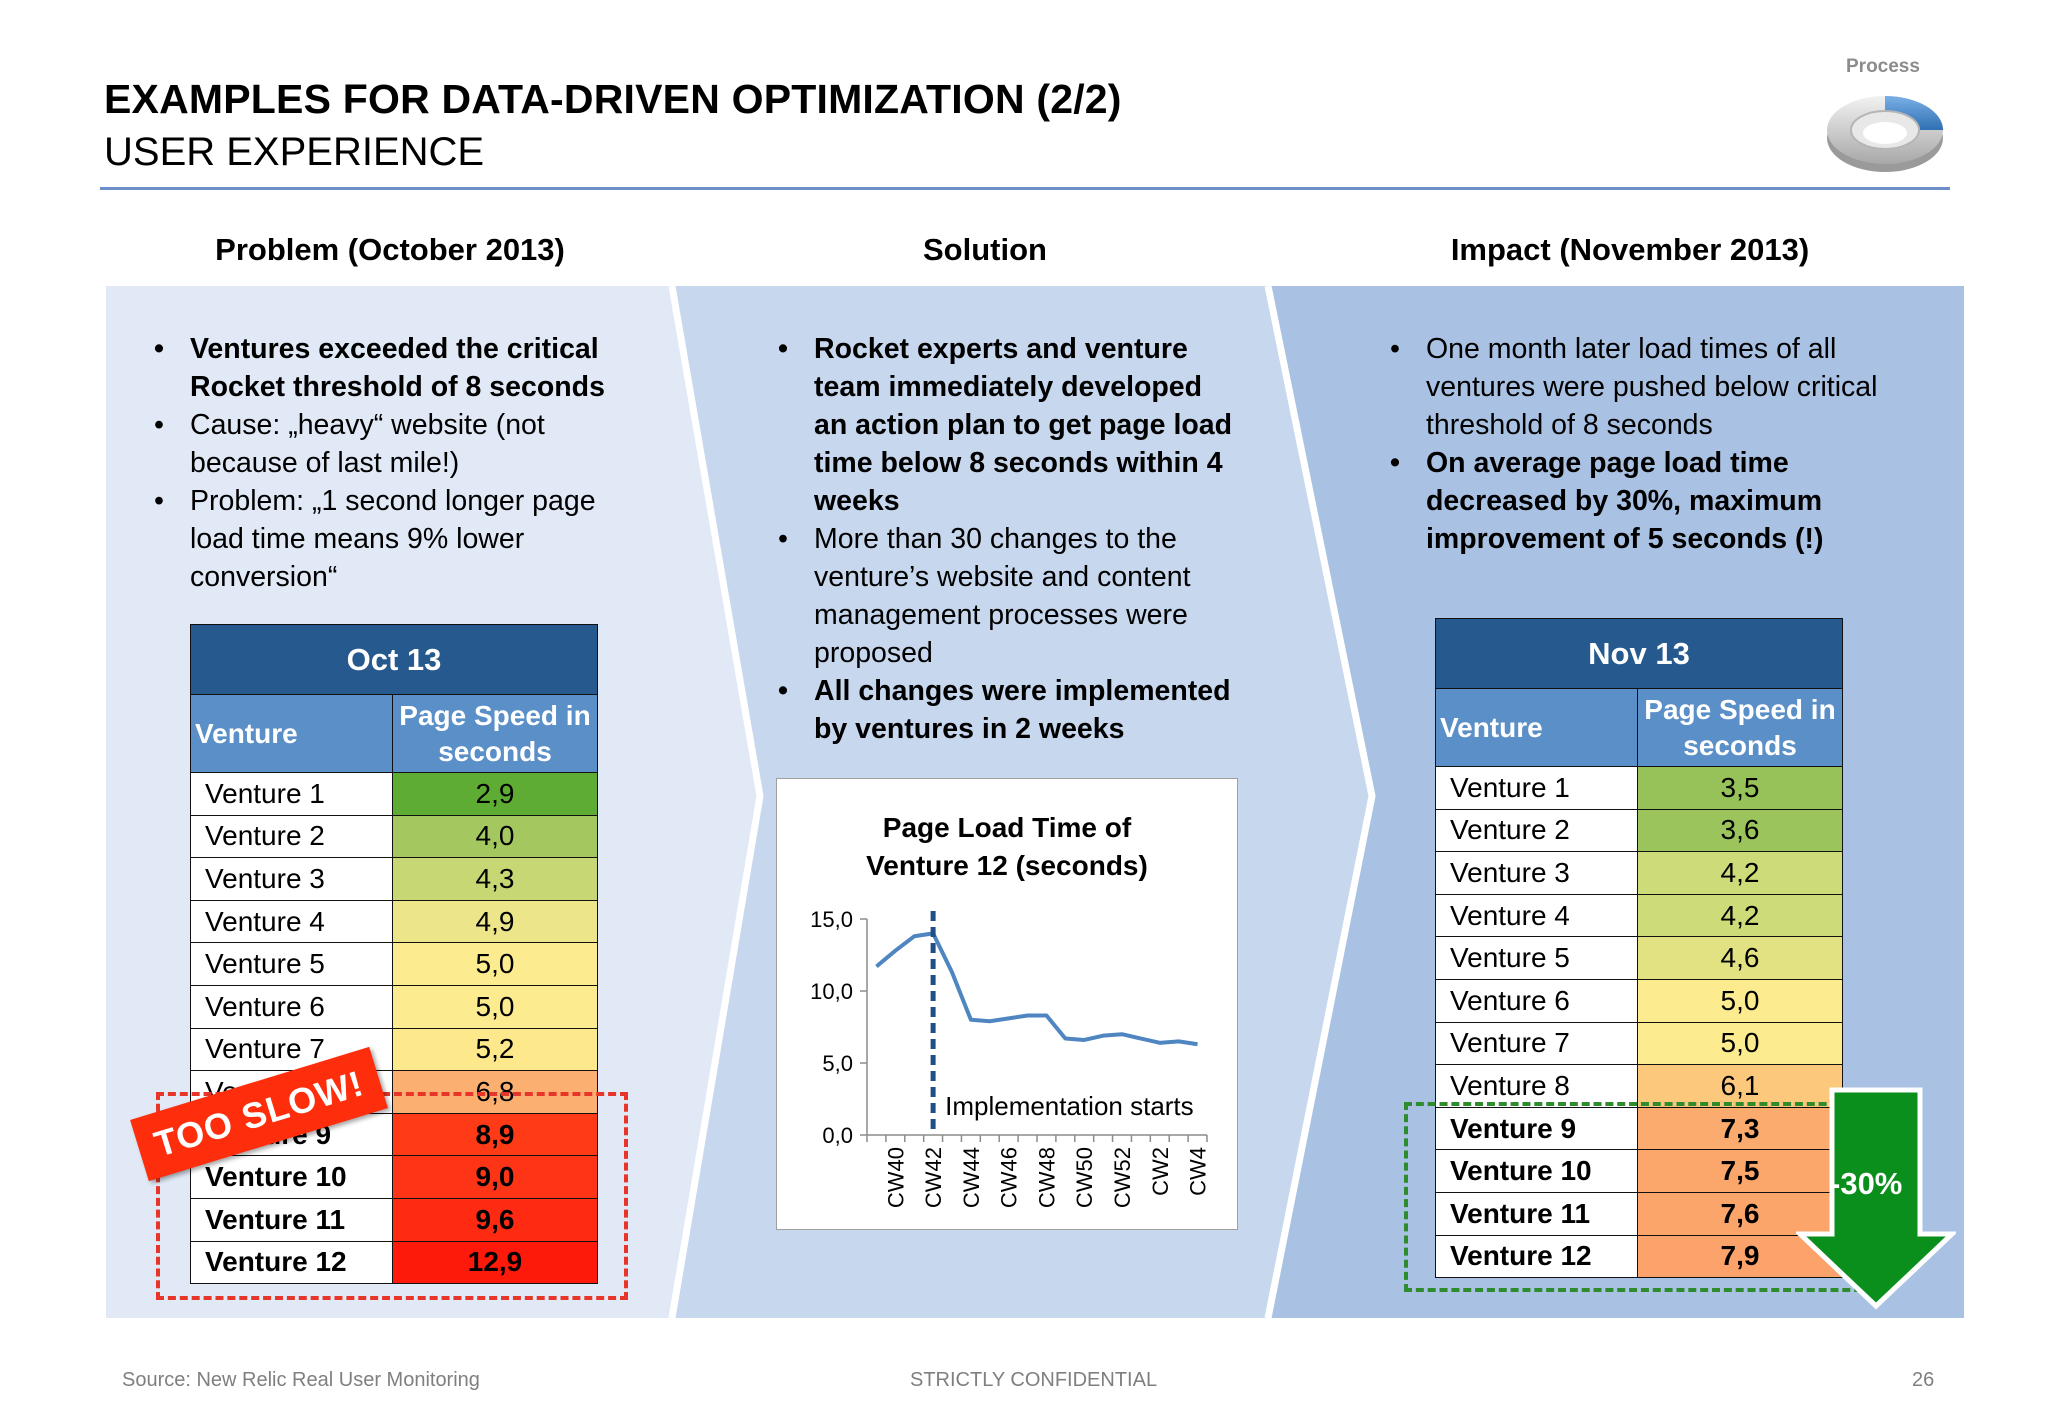 This screenshot has width=2048, height=1418. I want to click on table-row: Venture 2 3,6, so click(1639, 830).